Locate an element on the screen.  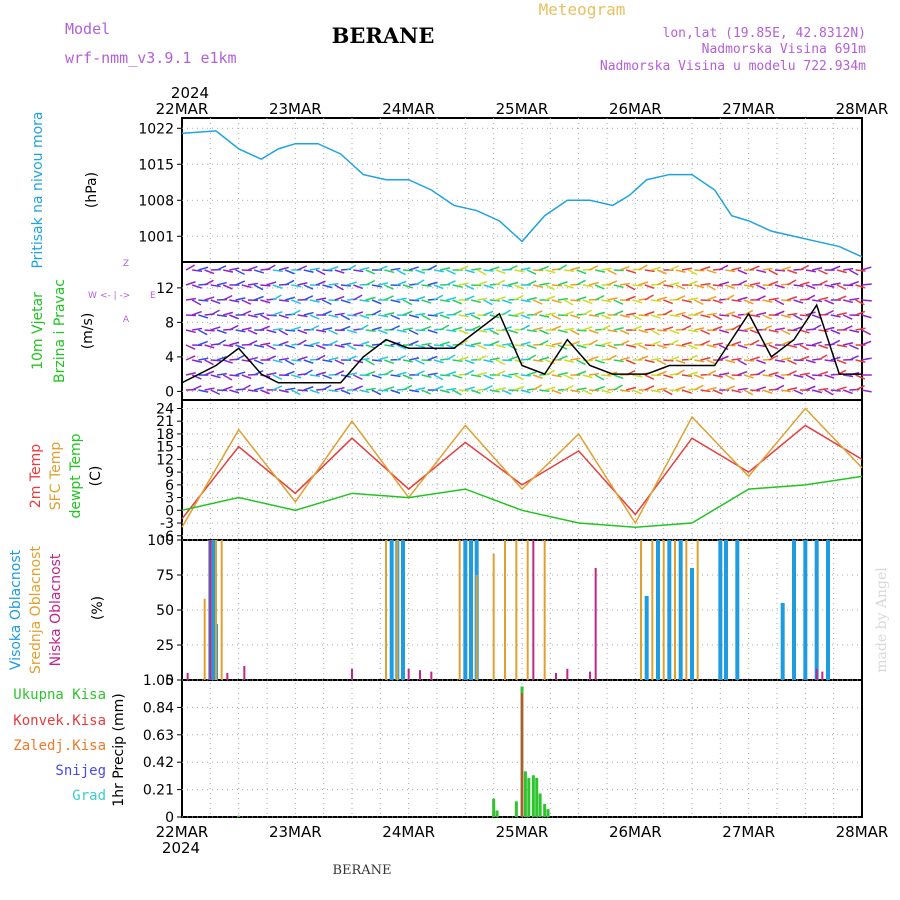
cloud-ylabel-2: Srednja Oblacnost is located at coordinates (36, 610).